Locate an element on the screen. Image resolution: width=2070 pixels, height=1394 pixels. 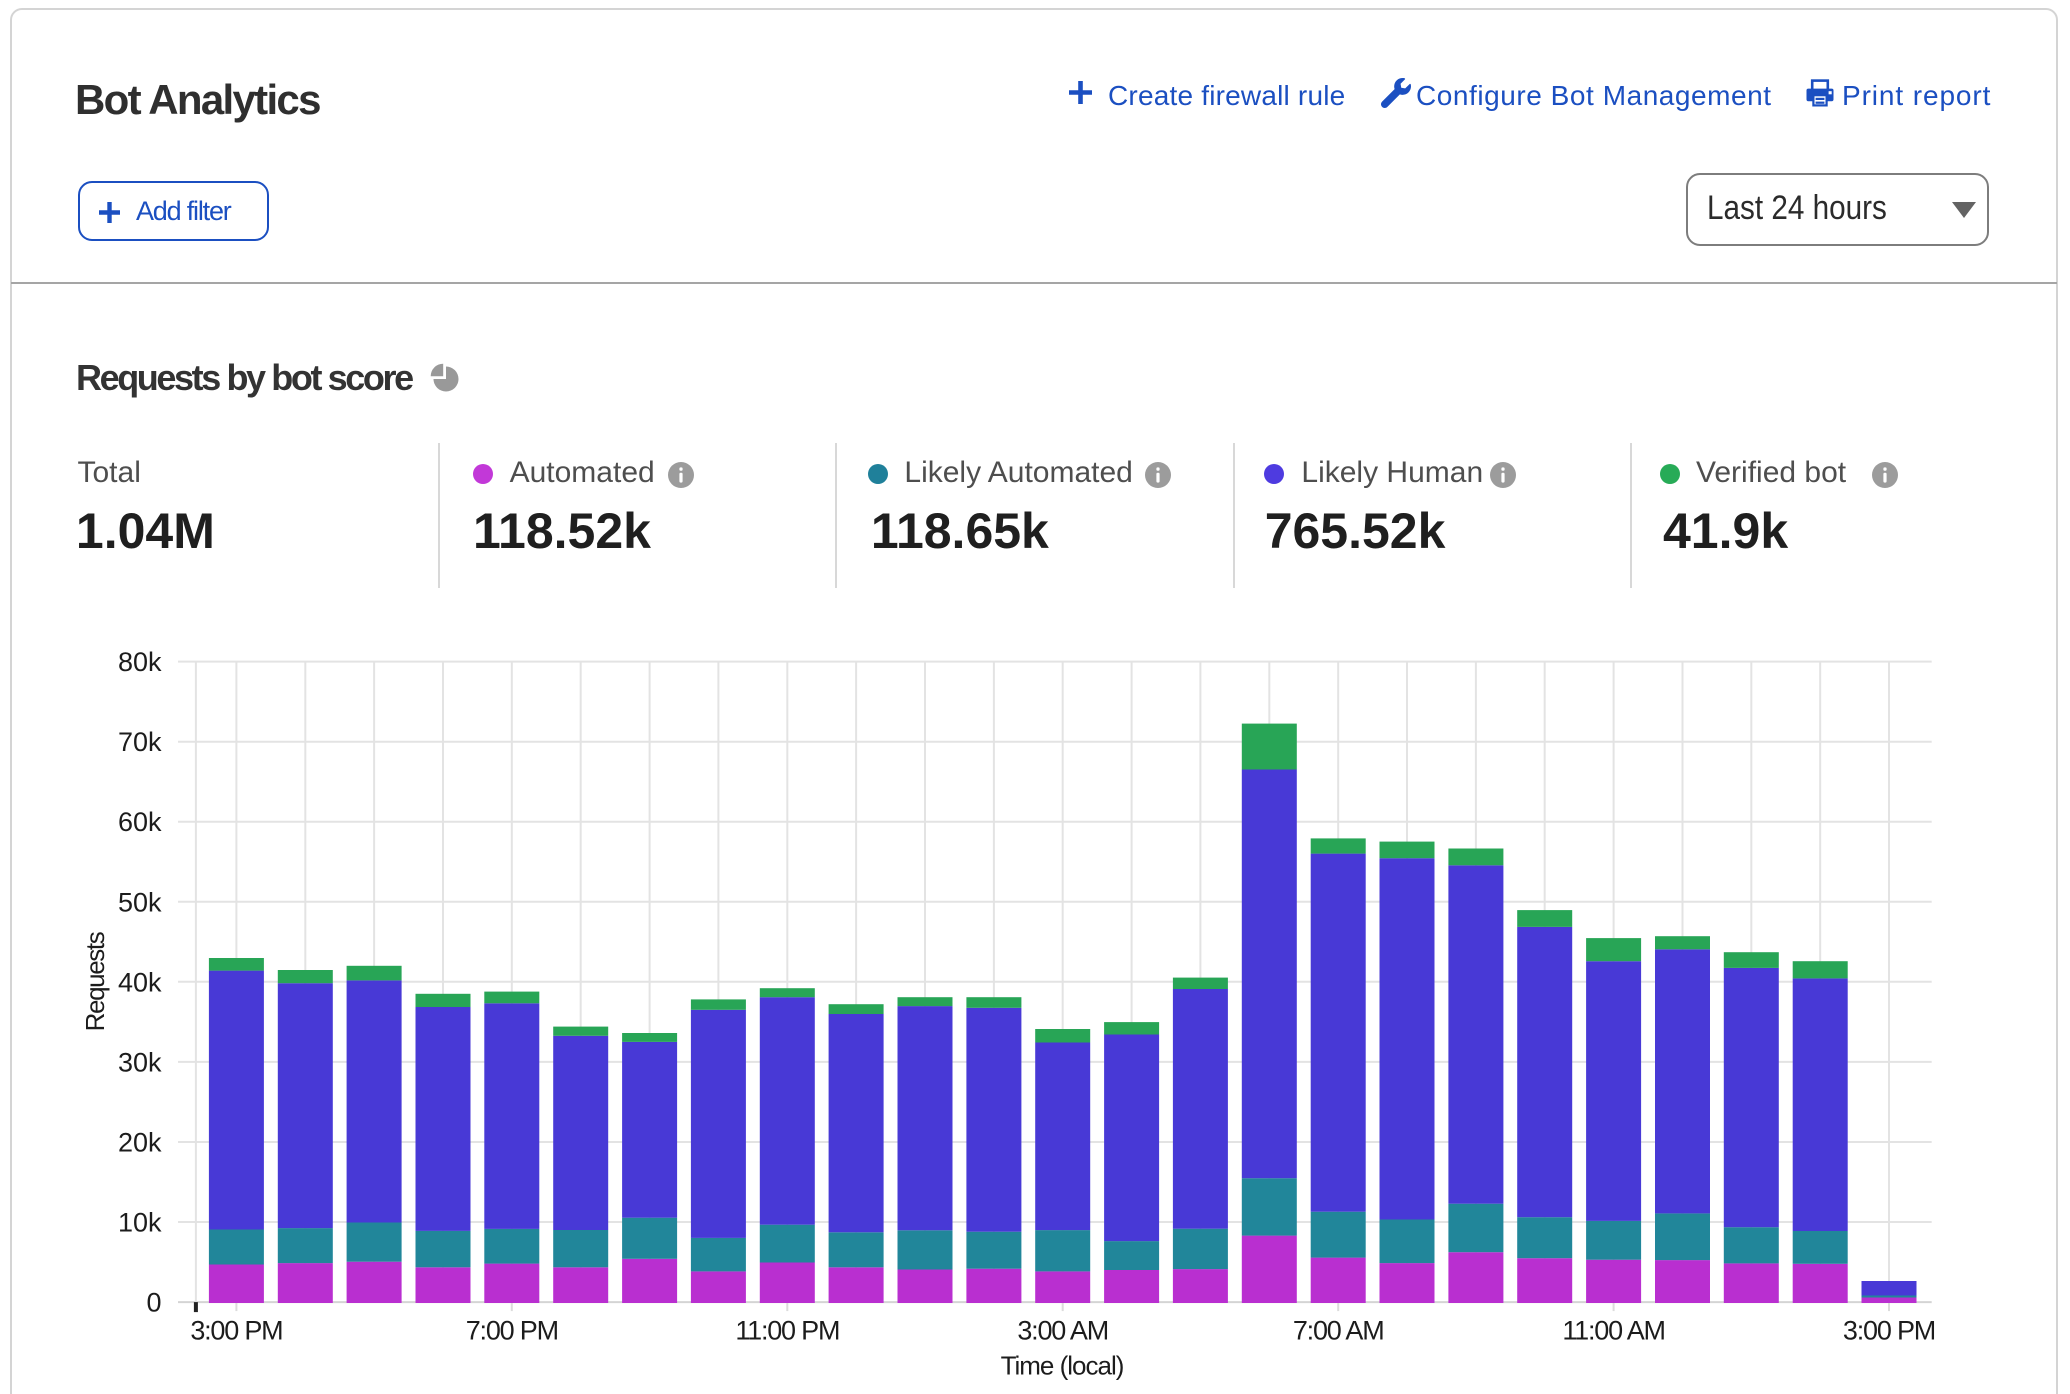
svg-text: 80k is located at coordinates (140, 662).